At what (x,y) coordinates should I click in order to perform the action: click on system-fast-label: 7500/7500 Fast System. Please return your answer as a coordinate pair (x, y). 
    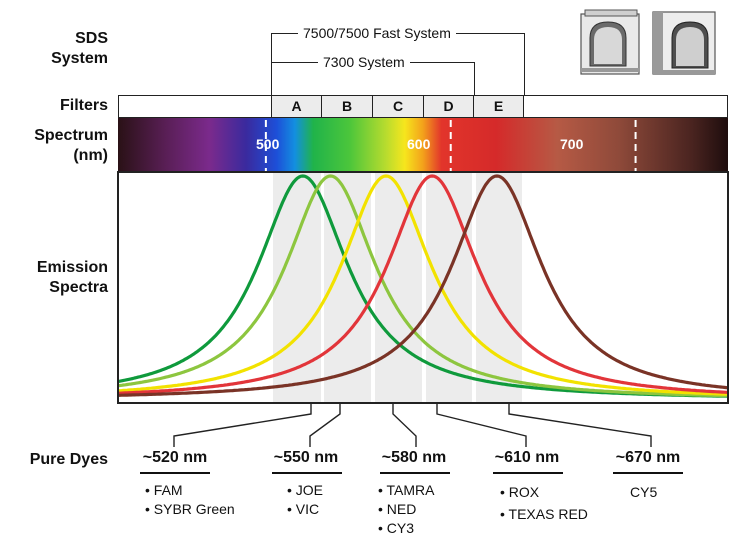
    Looking at the image, I should click on (377, 33).